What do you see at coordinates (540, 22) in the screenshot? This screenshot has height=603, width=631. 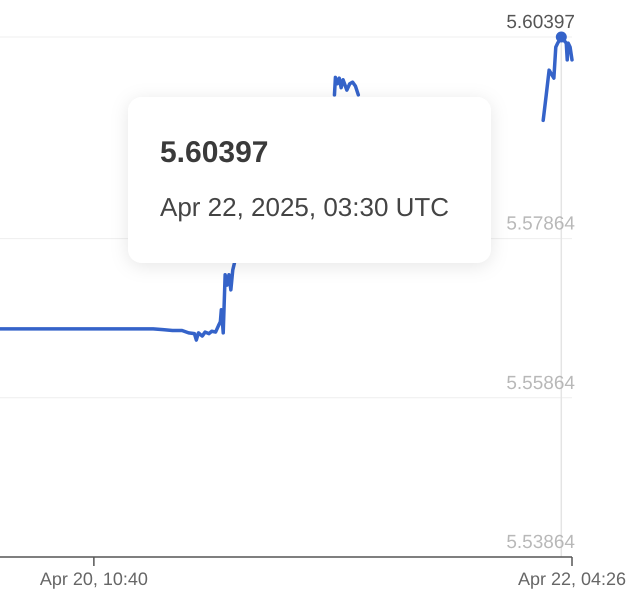 I see `y-tick-label: 5.60397` at bounding box center [540, 22].